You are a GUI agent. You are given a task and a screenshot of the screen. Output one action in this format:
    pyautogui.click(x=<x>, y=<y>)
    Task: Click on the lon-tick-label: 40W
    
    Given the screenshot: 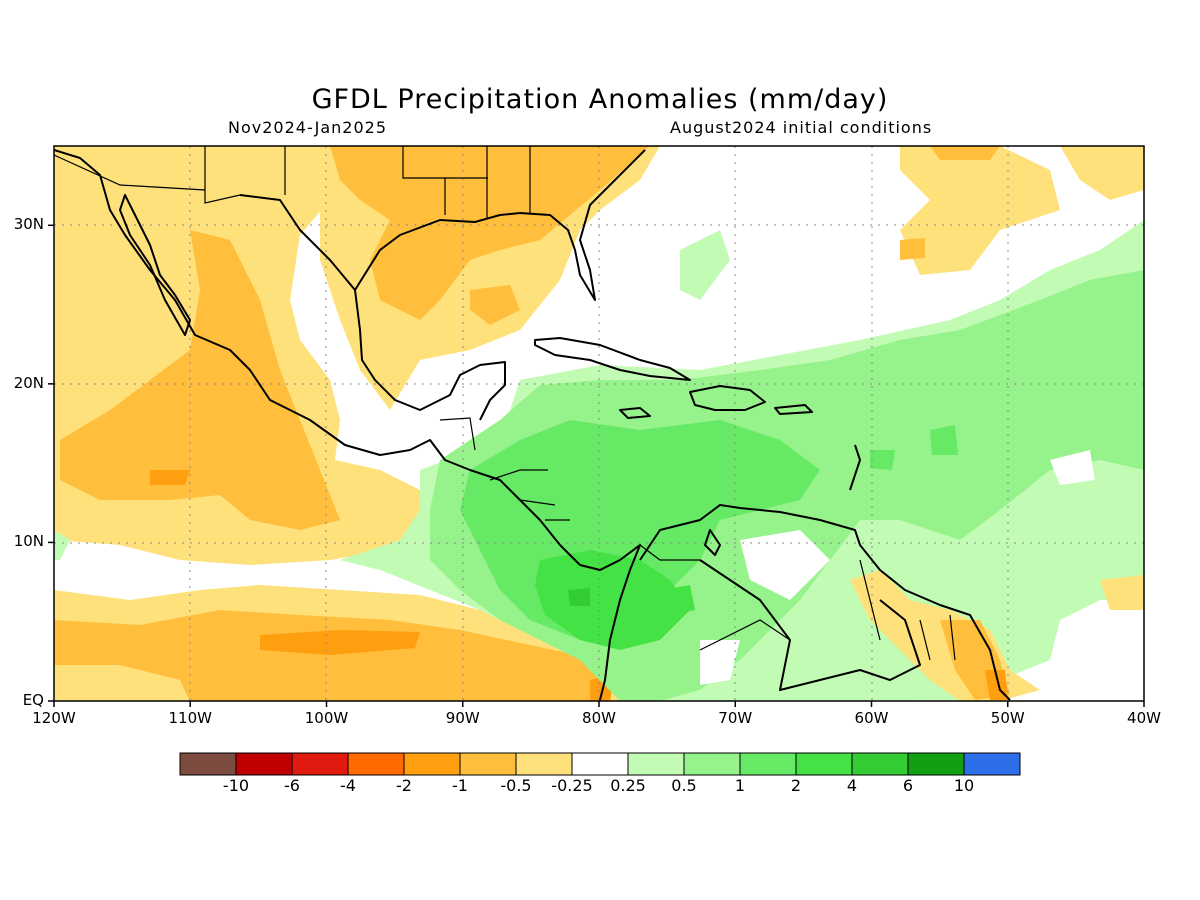 What is the action you would take?
    pyautogui.click(x=1144, y=718)
    